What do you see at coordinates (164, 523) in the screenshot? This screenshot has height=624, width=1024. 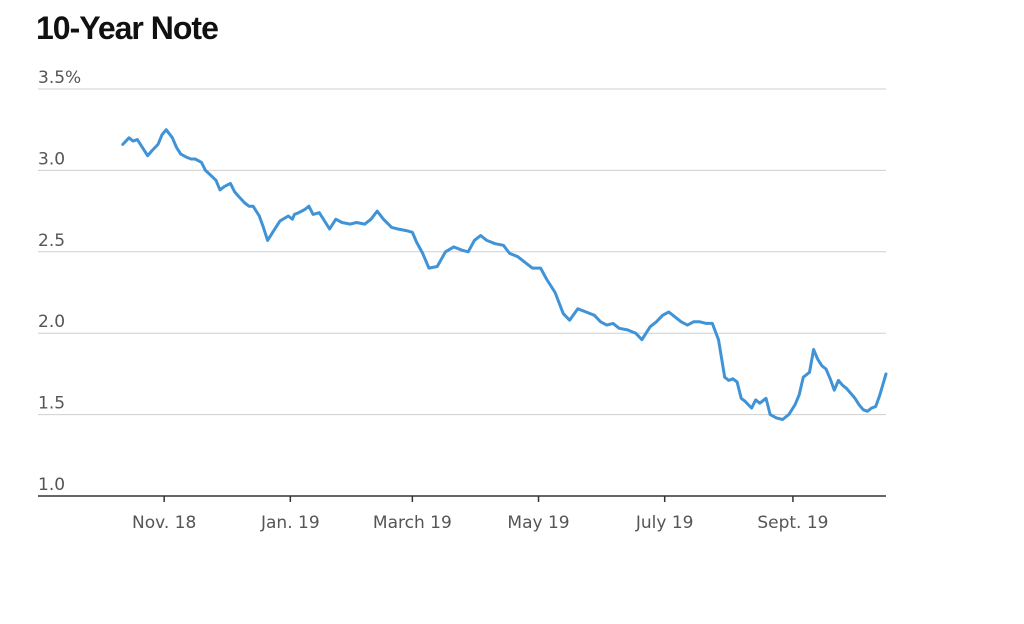 I see `x-tick-label: Nov. 18` at bounding box center [164, 523].